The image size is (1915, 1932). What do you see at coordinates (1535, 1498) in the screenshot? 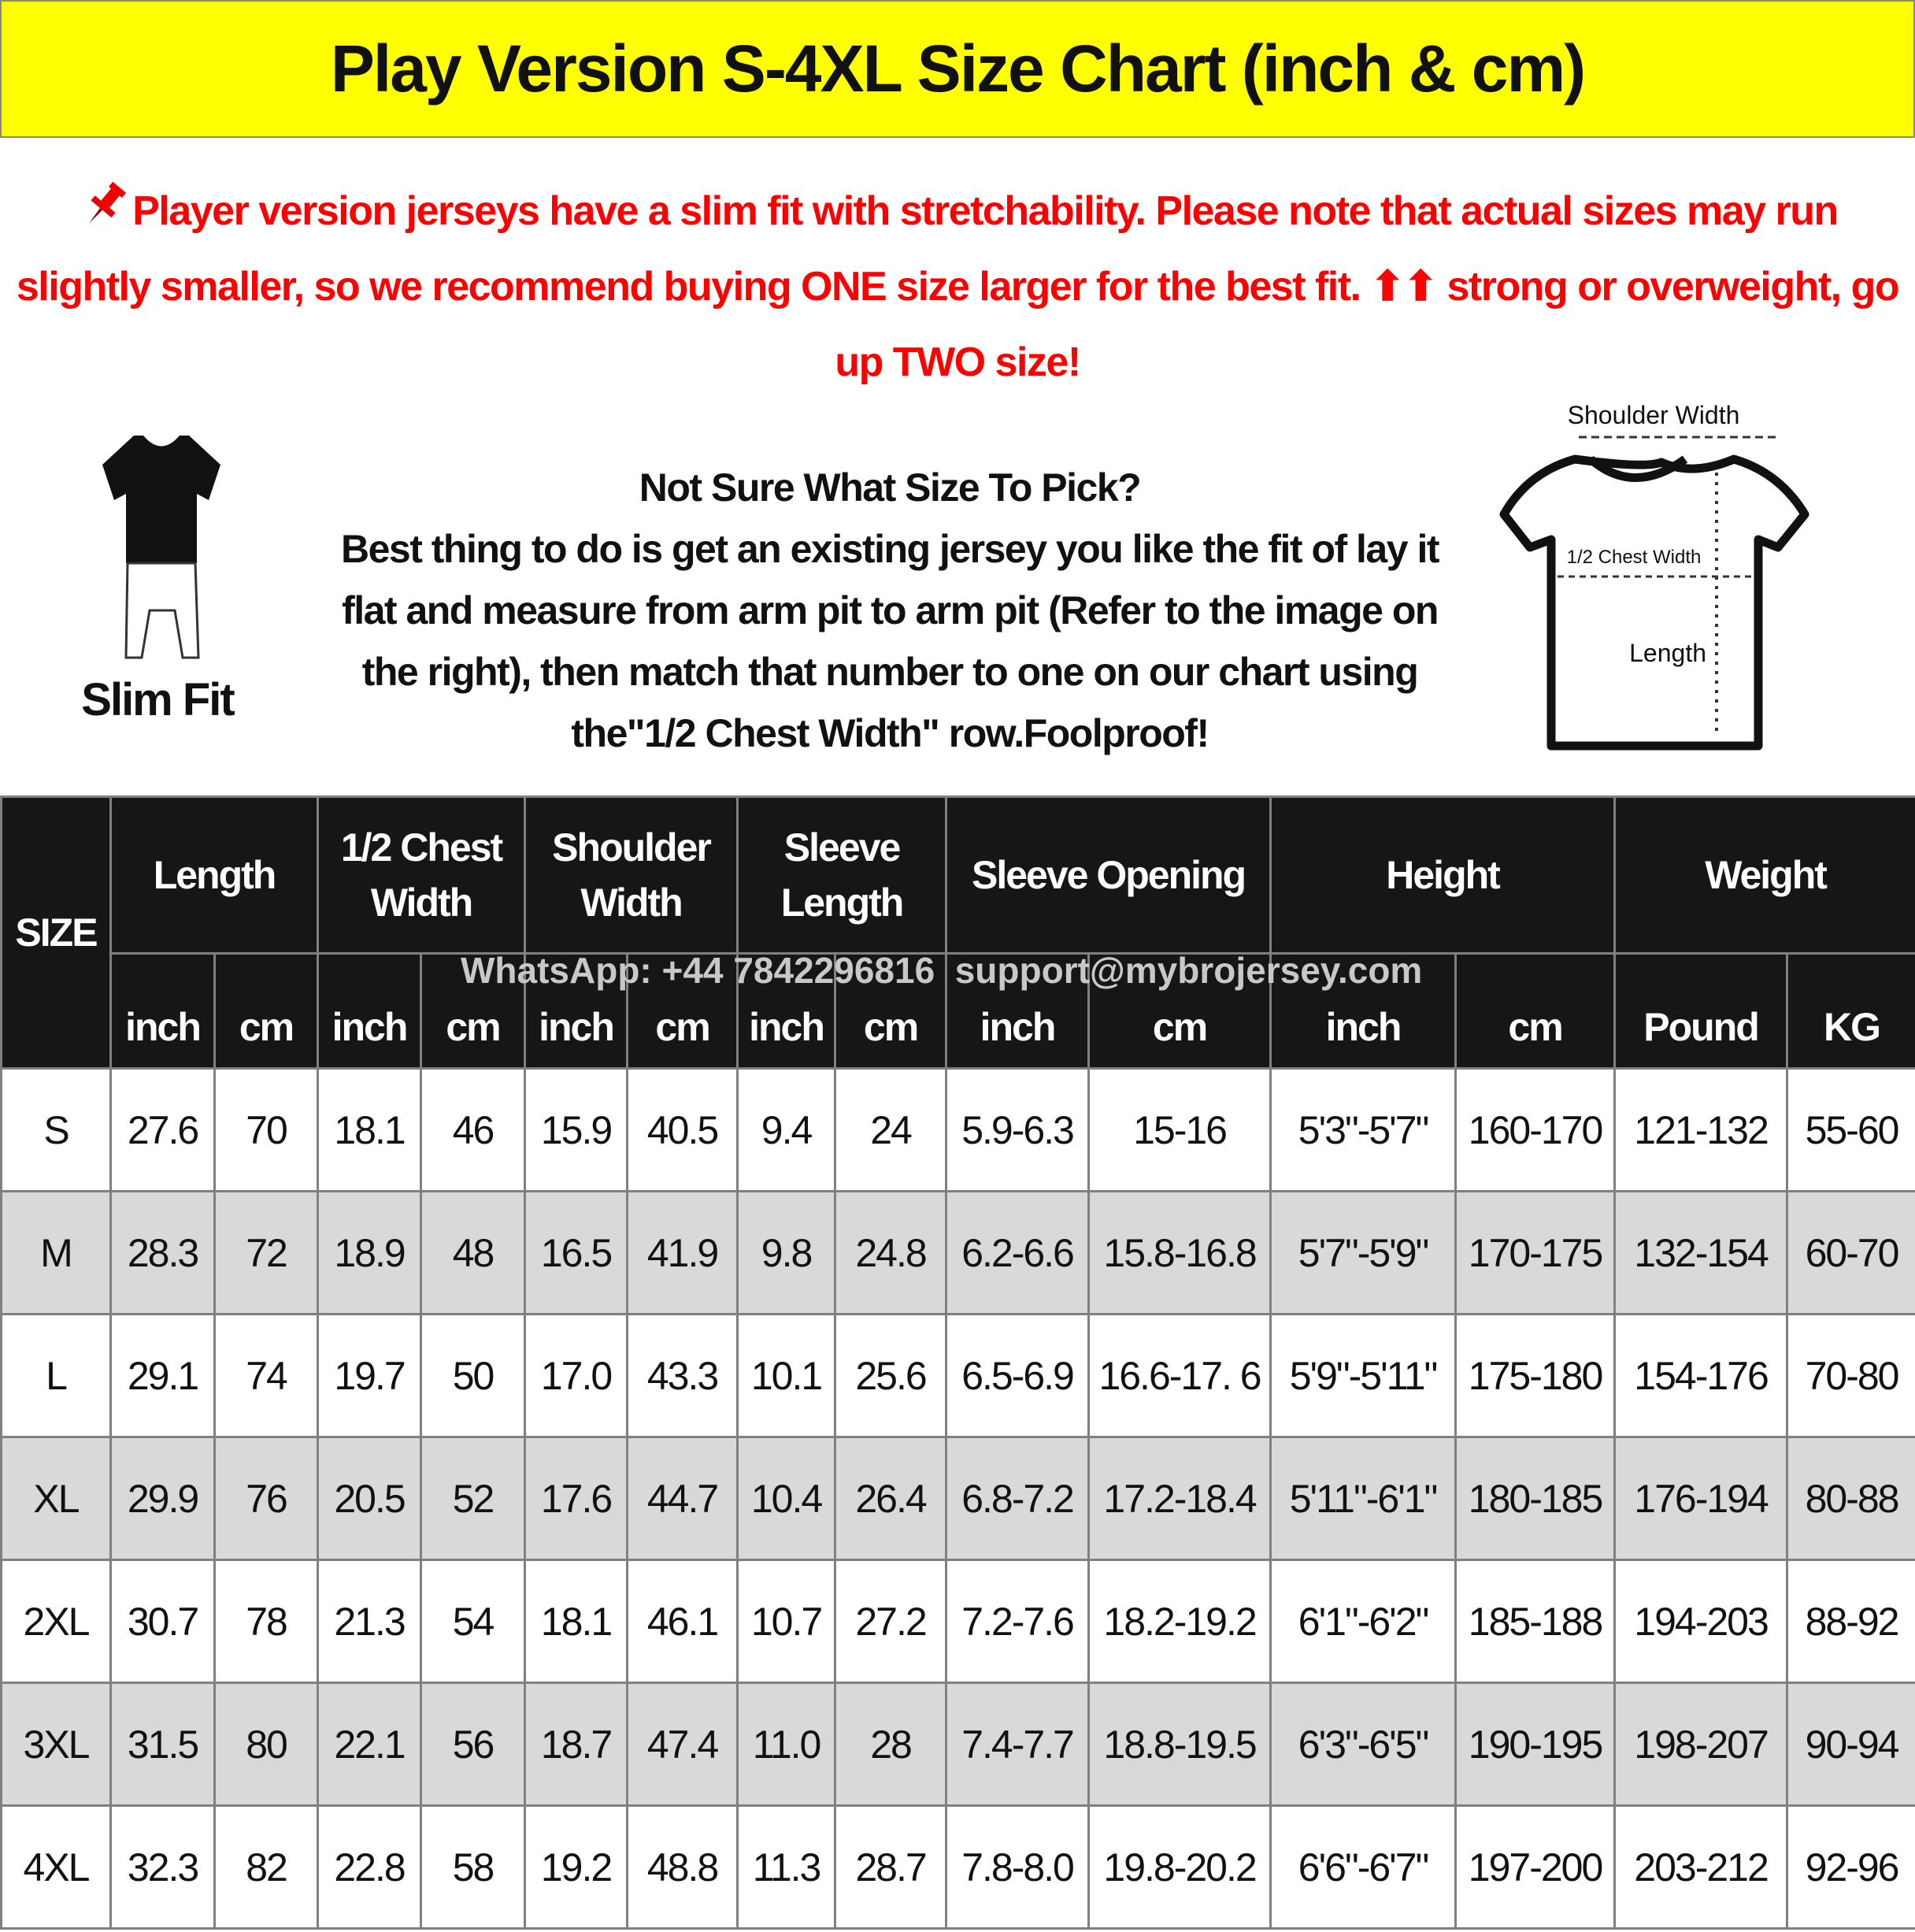
I see `table-cell: 180-185` at bounding box center [1535, 1498].